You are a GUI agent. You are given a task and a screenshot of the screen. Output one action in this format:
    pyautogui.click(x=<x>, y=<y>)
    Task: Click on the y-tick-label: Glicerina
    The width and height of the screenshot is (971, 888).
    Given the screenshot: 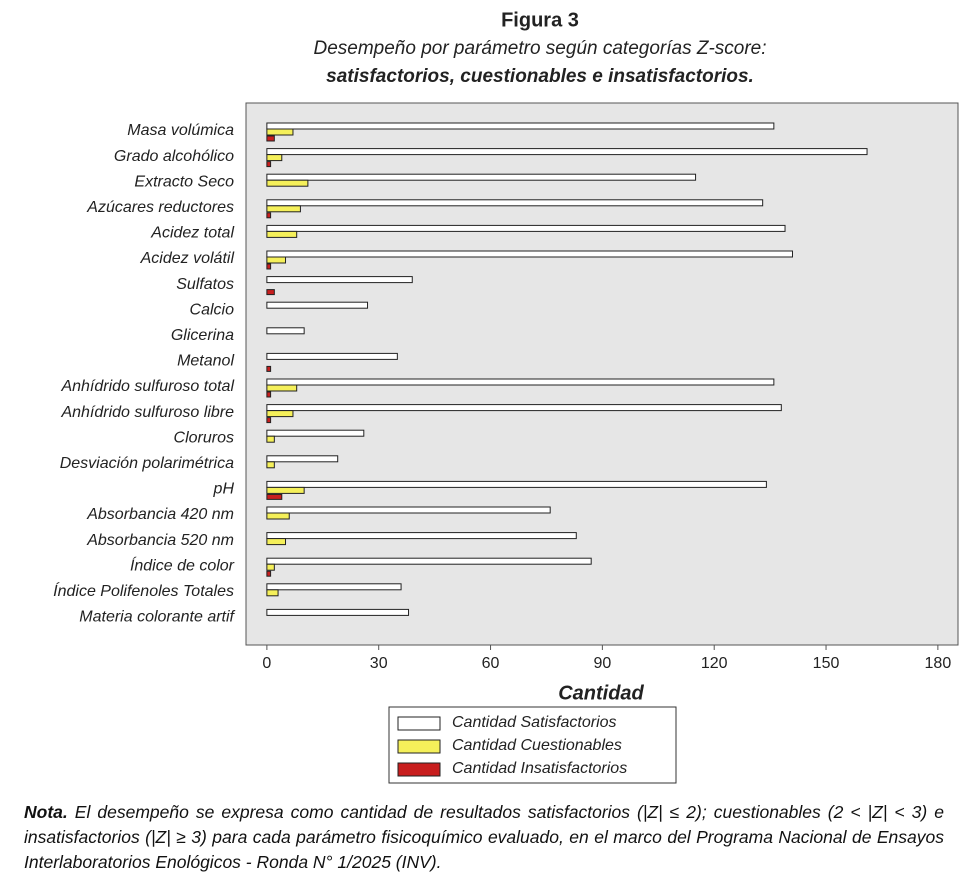 What is the action you would take?
    pyautogui.click(x=202, y=335)
    